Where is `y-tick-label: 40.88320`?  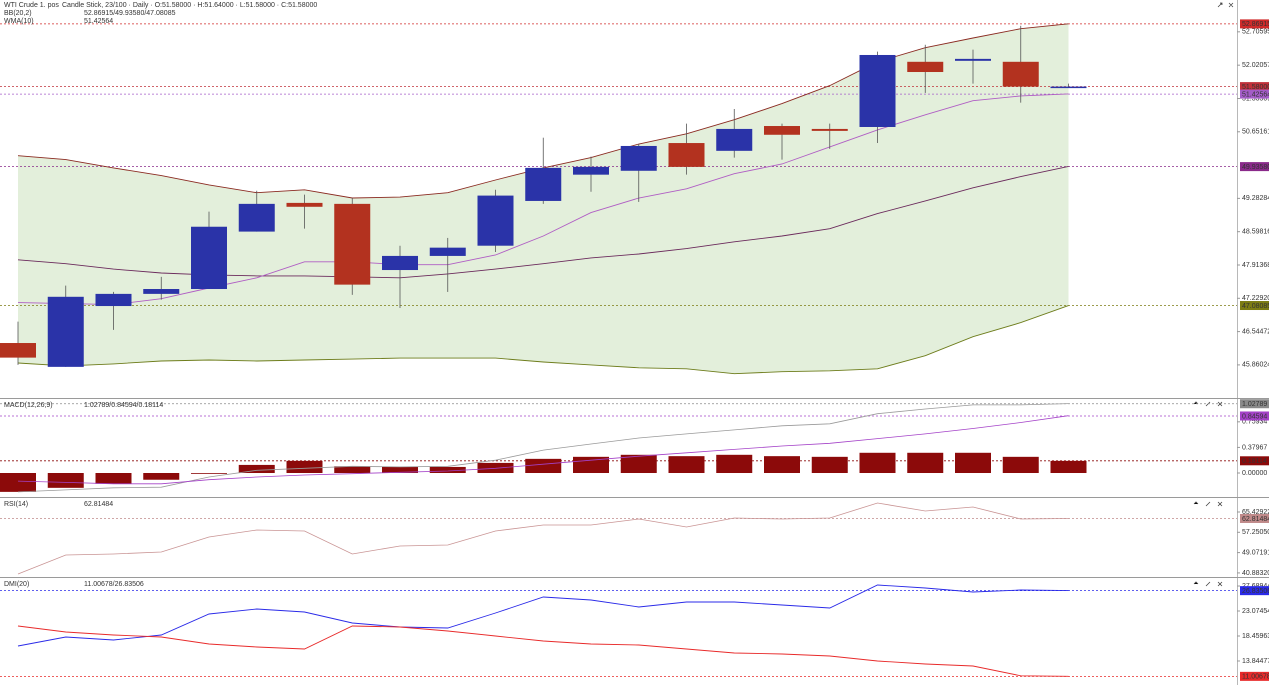 y-tick-label: 40.88320 is located at coordinates (1255, 573).